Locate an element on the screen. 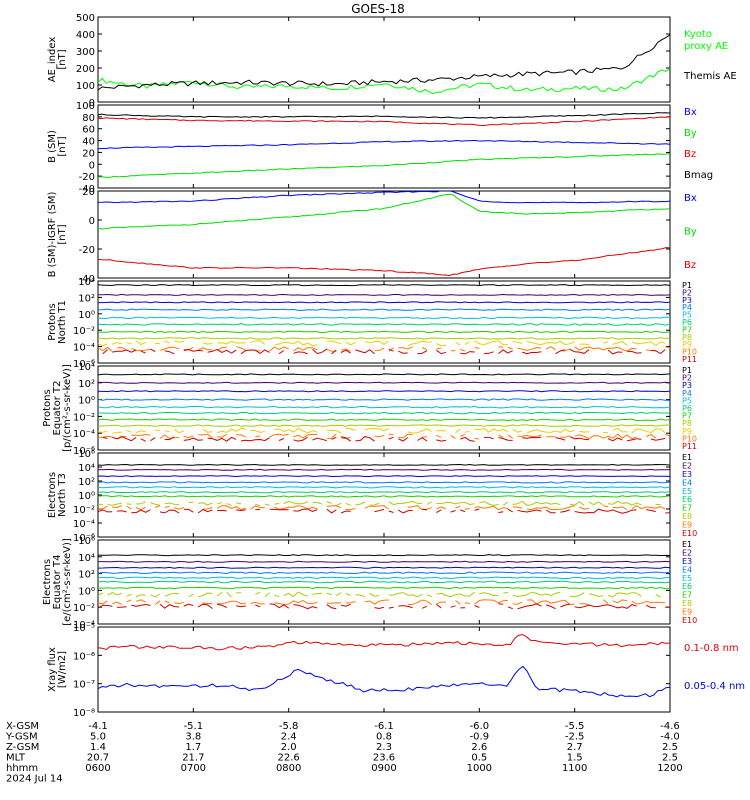  y-tick-label: 60 is located at coordinates (88, 130).